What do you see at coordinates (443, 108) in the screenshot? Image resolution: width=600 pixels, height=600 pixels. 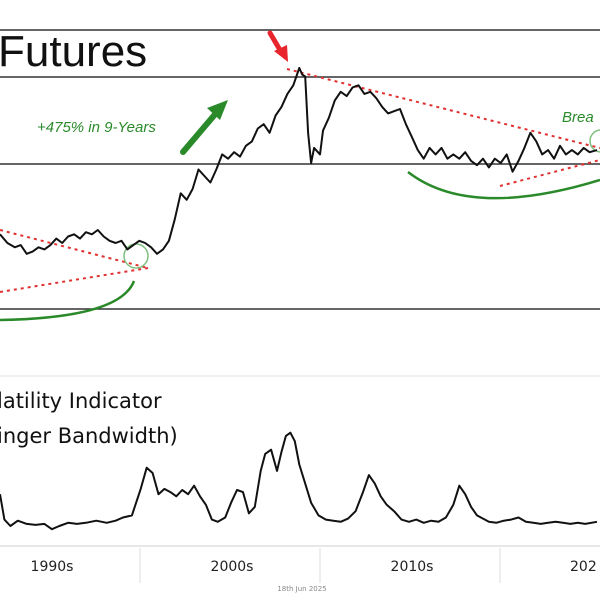 I see `trendline-top-right` at bounding box center [443, 108].